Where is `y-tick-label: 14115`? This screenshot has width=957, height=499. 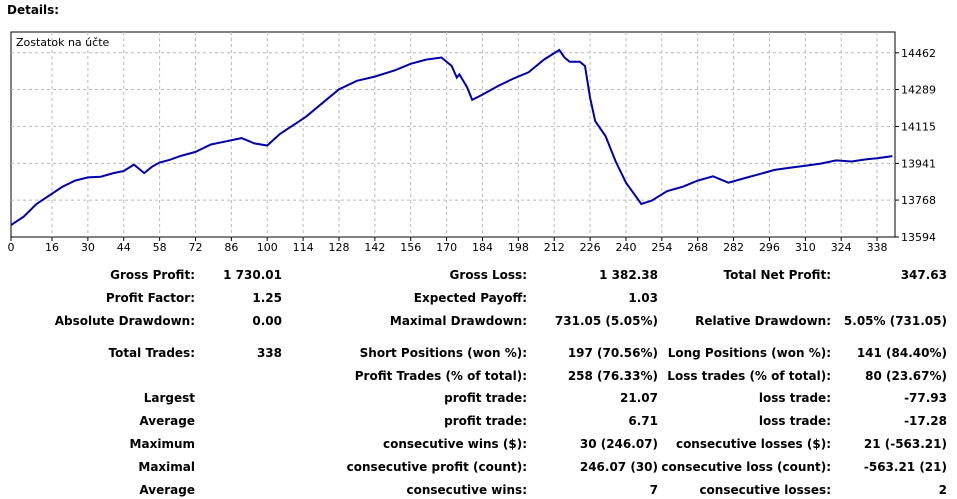
y-tick-label: 14115 is located at coordinates (918, 126).